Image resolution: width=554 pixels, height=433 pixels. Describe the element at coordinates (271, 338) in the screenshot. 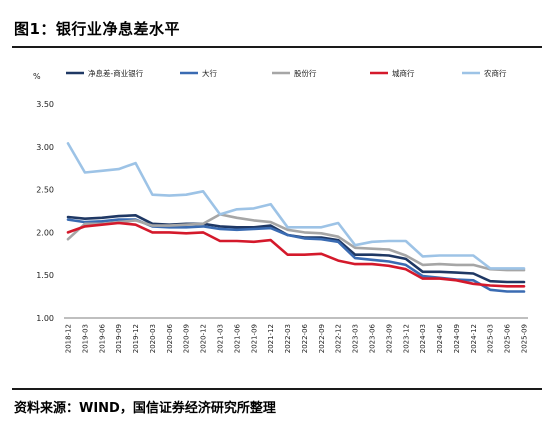

I see `x-tick-label: 2021-12` at that location.